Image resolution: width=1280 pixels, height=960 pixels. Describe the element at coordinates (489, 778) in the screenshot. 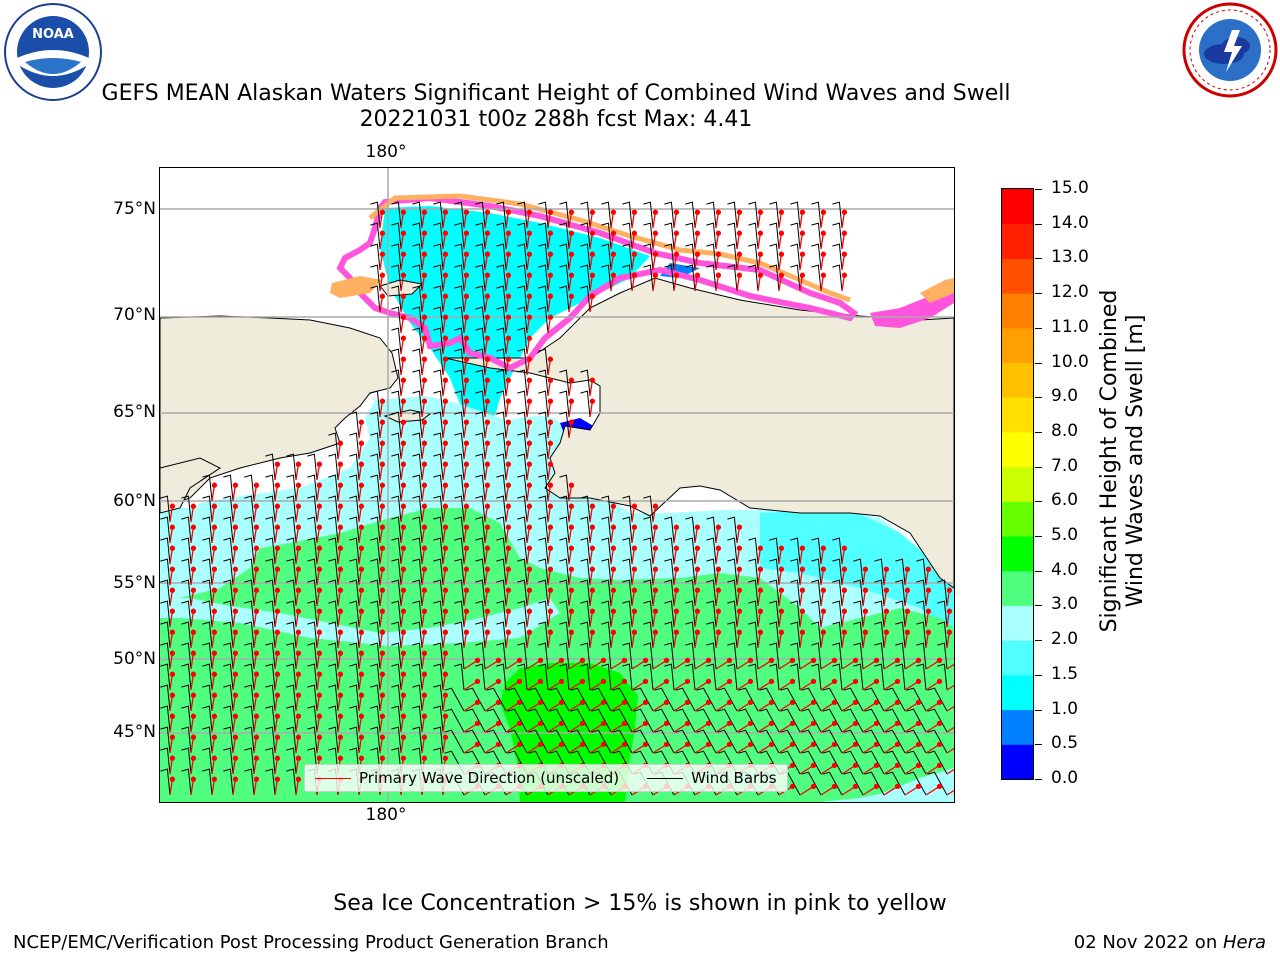

I see `legend-wave-label: Primary Wave Direction (unscaled)` at that location.